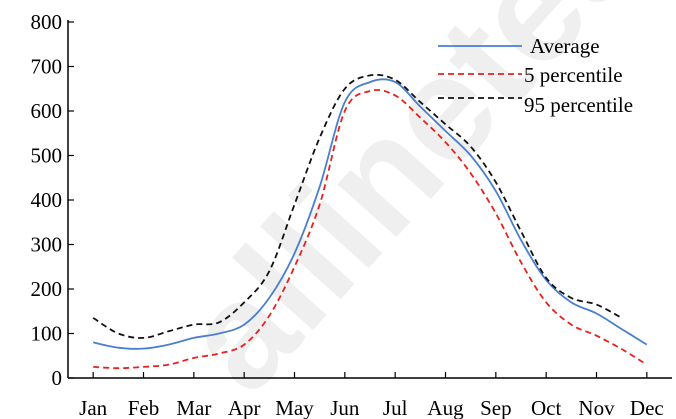 The image size is (676, 419). Describe the element at coordinates (395, 407) in the screenshot. I see `x-tick-label: Jul` at that location.